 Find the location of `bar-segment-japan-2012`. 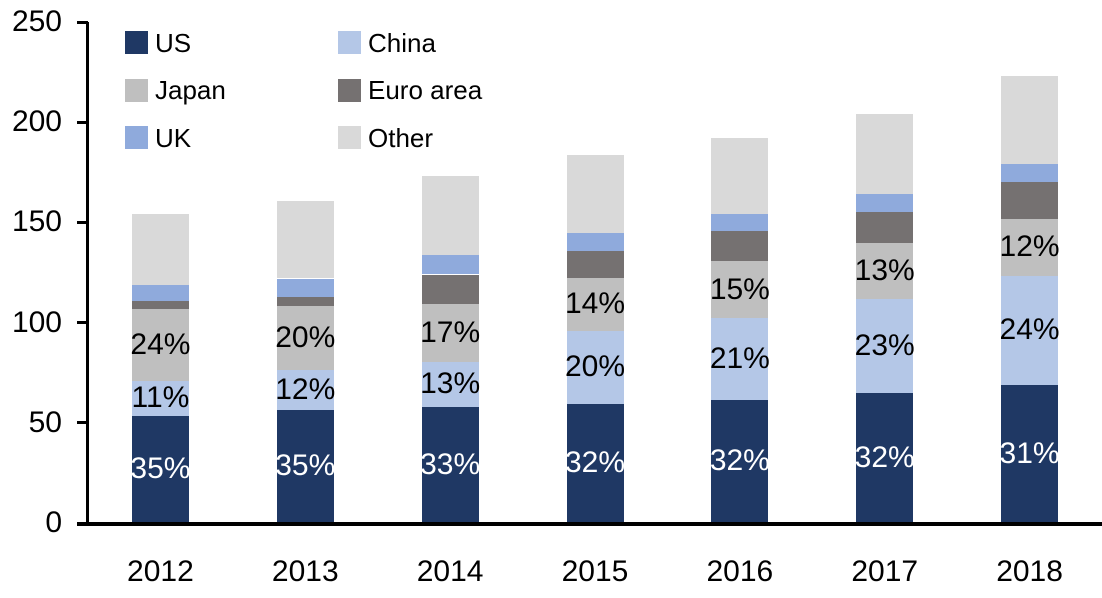

bar-segment-japan-2012 is located at coordinates (160, 344).